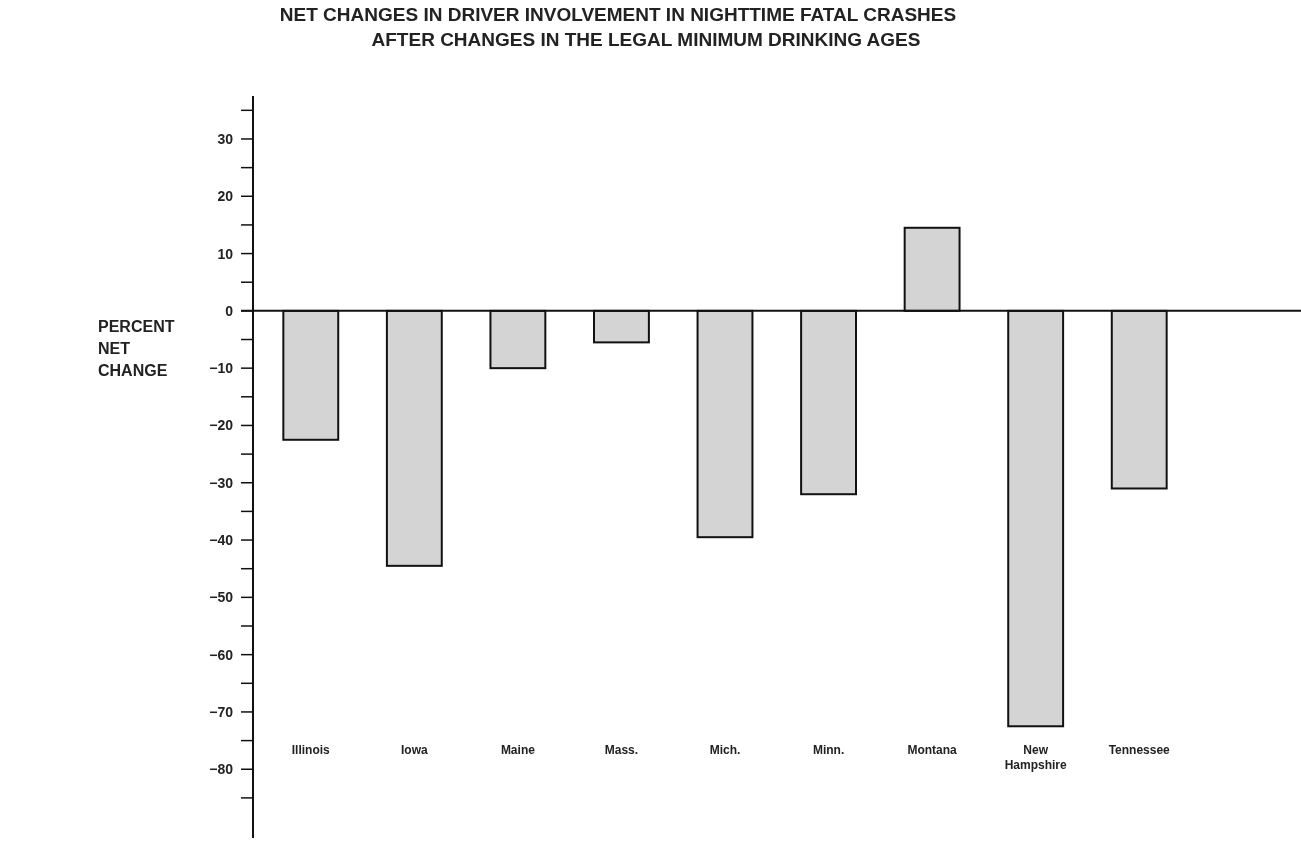 Image resolution: width=1301 pixels, height=842 pixels. I want to click on x-tick-label: Montana, so click(932, 750).